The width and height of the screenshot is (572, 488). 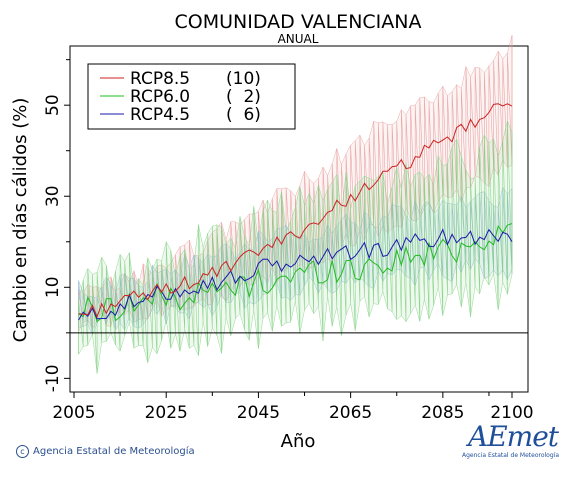 I want to click on x-tick-label: 2100, so click(x=511, y=413).